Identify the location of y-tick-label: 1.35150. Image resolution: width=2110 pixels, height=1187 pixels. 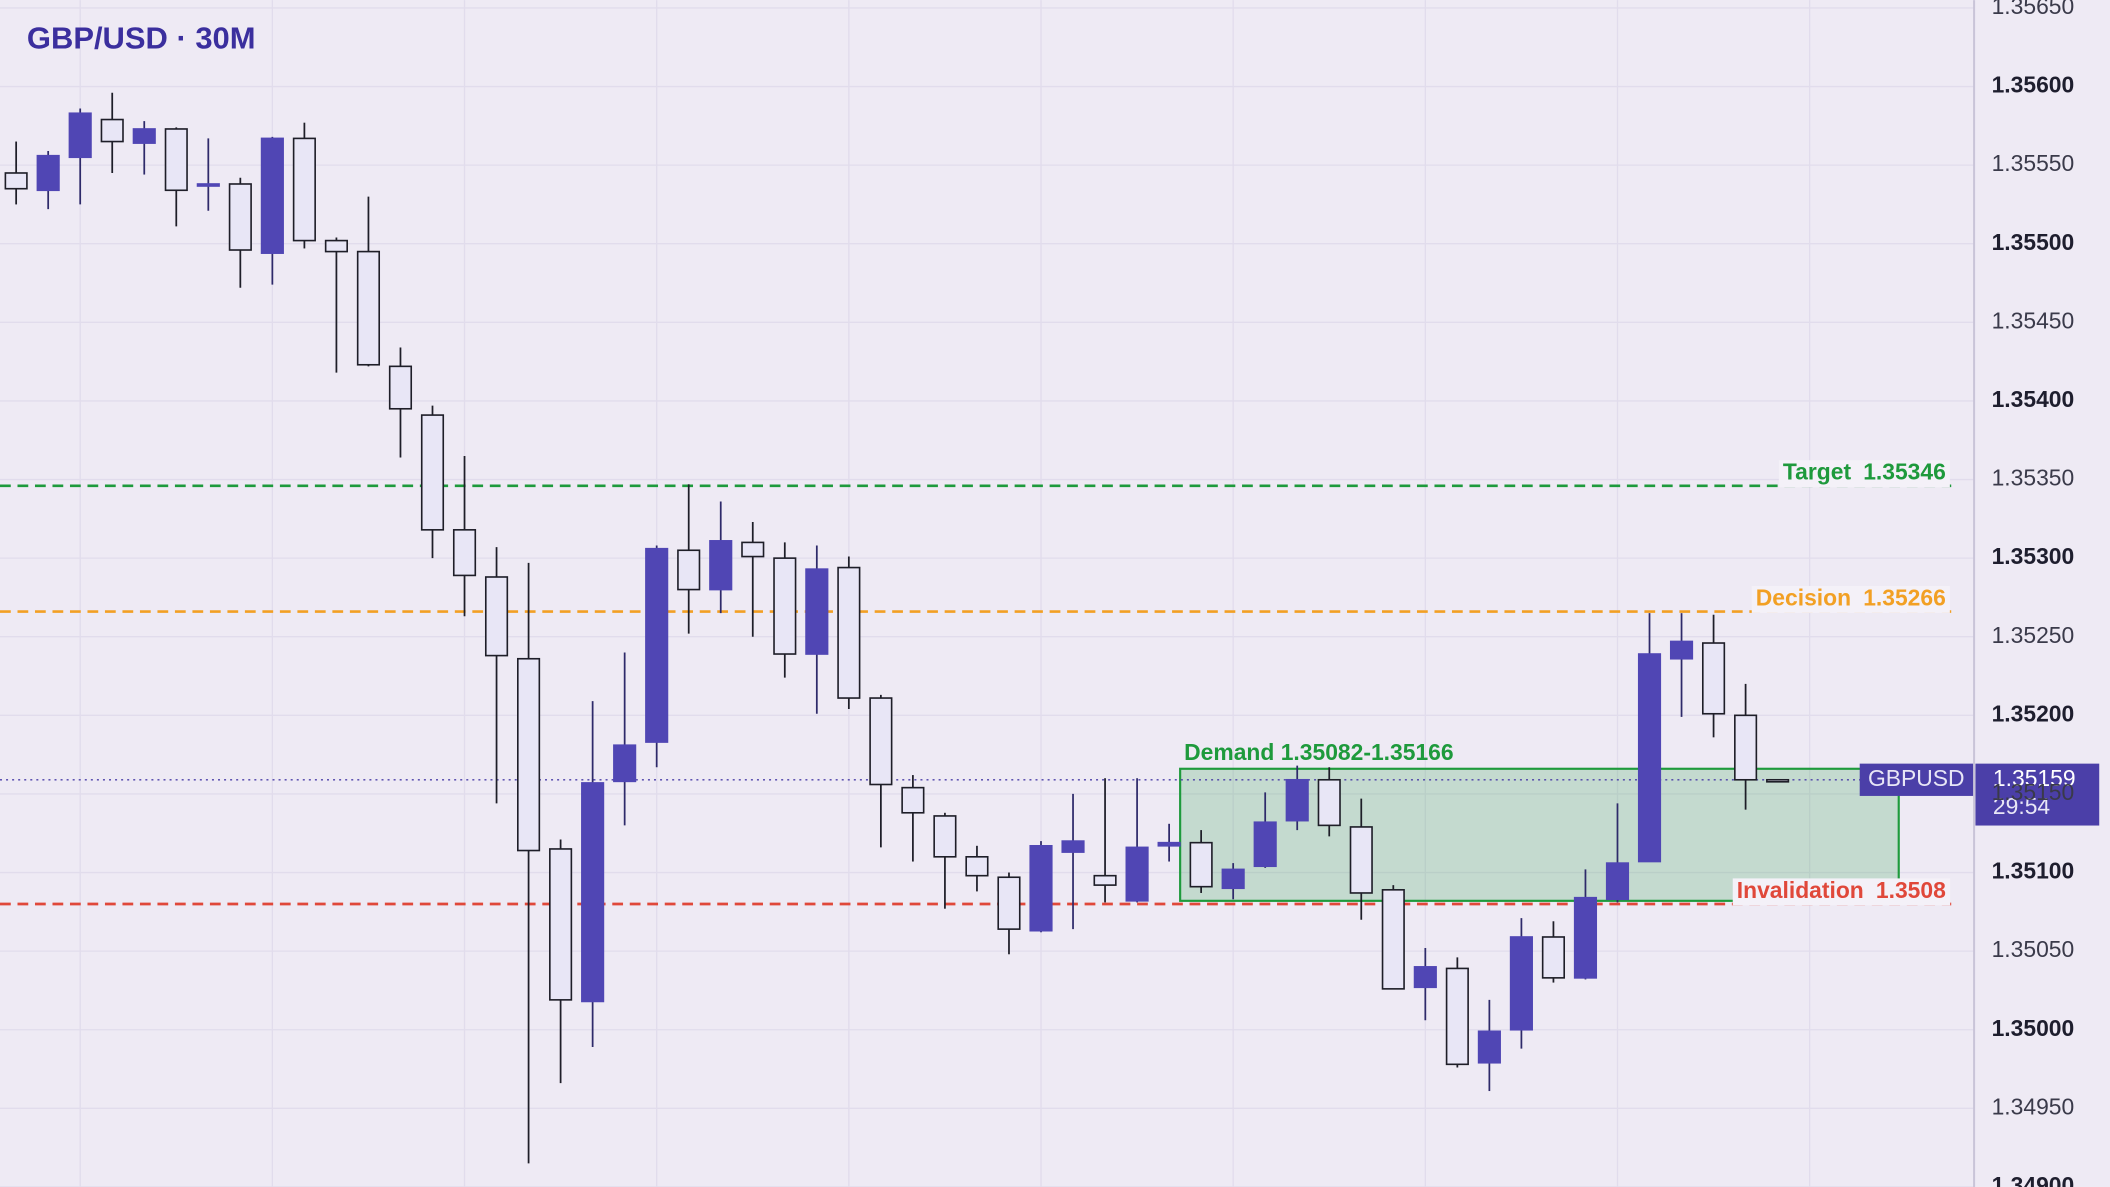
(2033, 792).